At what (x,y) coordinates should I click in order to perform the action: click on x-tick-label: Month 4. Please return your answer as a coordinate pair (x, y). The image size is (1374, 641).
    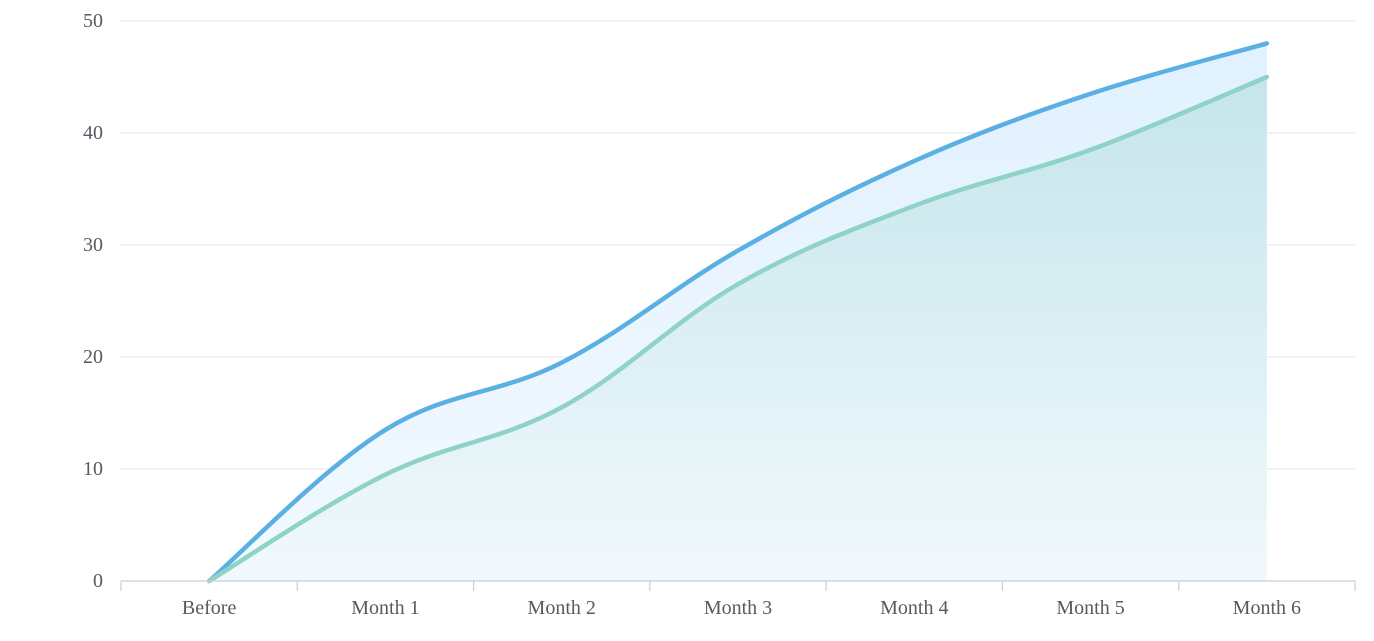
    Looking at the image, I should click on (914, 608).